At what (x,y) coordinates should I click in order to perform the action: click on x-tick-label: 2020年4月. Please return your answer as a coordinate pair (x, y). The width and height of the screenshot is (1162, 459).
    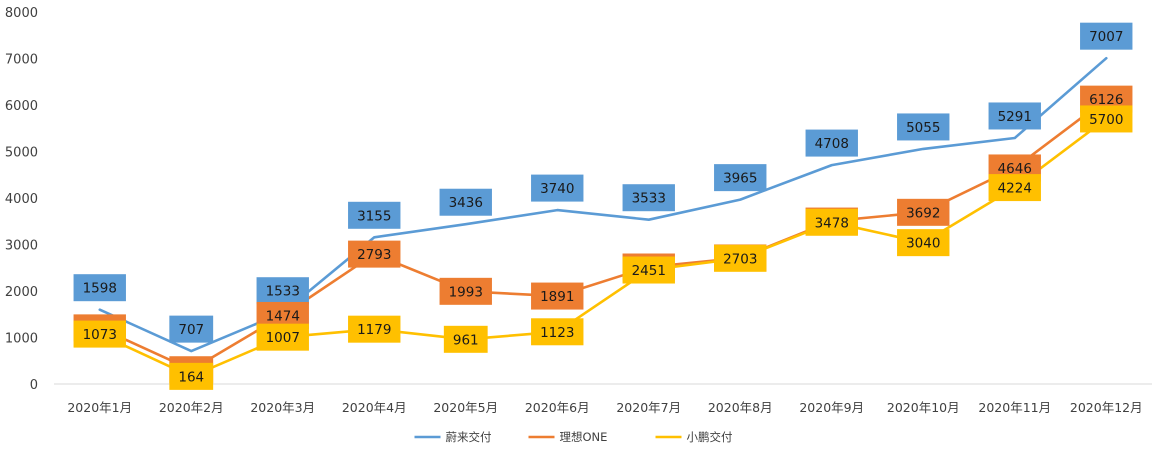
    Looking at the image, I should click on (374, 407).